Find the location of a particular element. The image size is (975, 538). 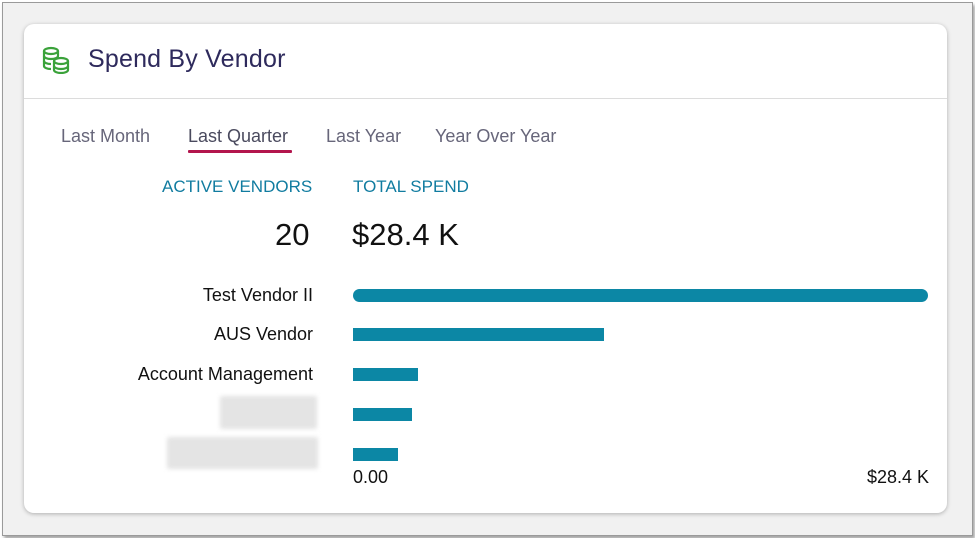

tab-year-over-year: Year Over Year is located at coordinates (496, 136).